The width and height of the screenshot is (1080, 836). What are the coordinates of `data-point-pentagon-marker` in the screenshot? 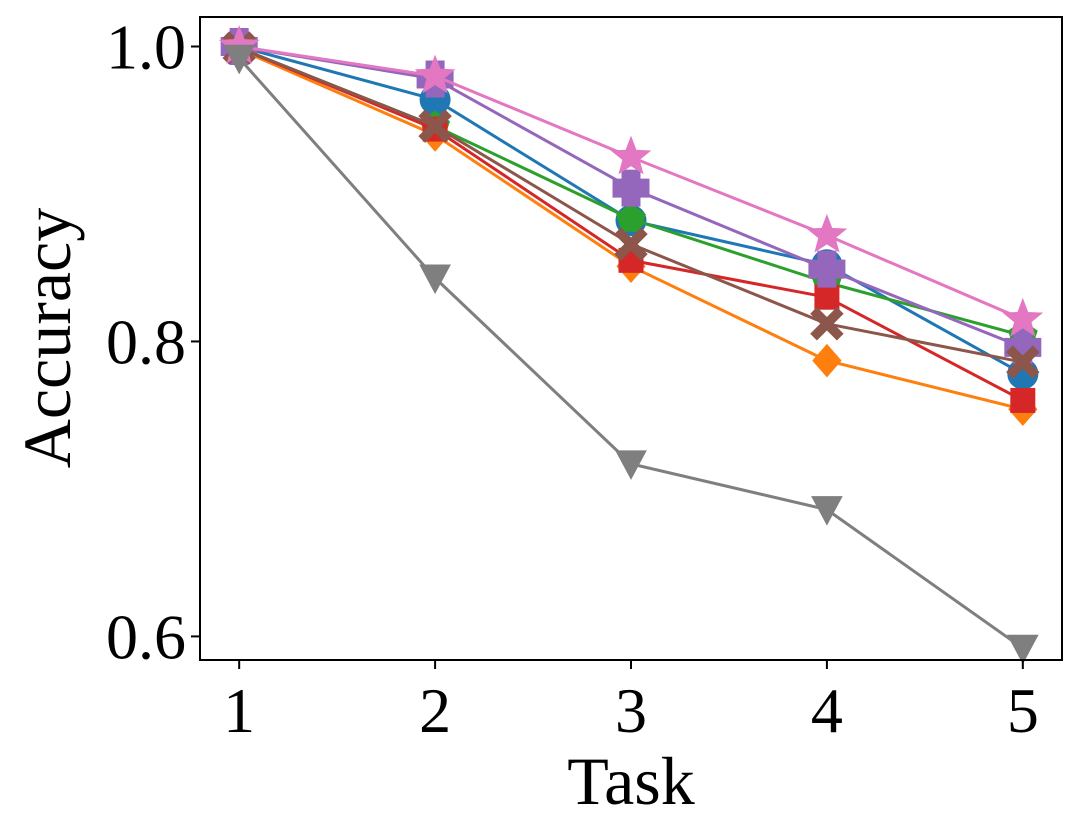 It's located at (631, 217).